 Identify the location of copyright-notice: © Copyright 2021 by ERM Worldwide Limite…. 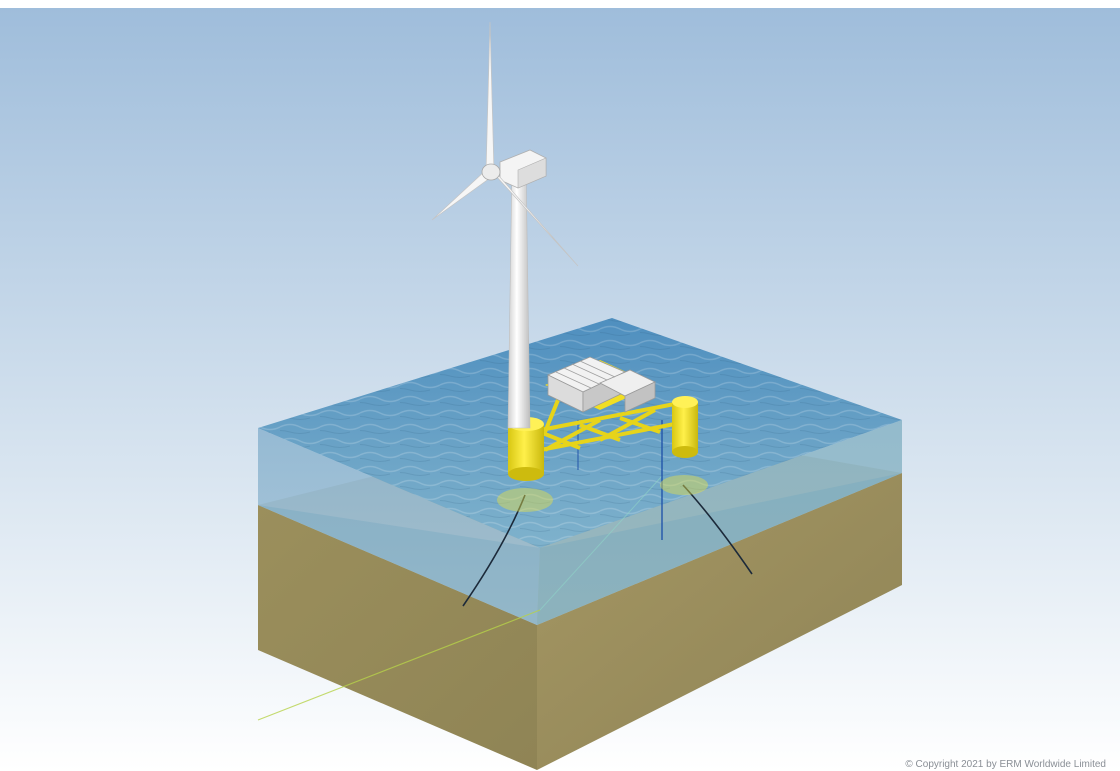
(1005, 764).